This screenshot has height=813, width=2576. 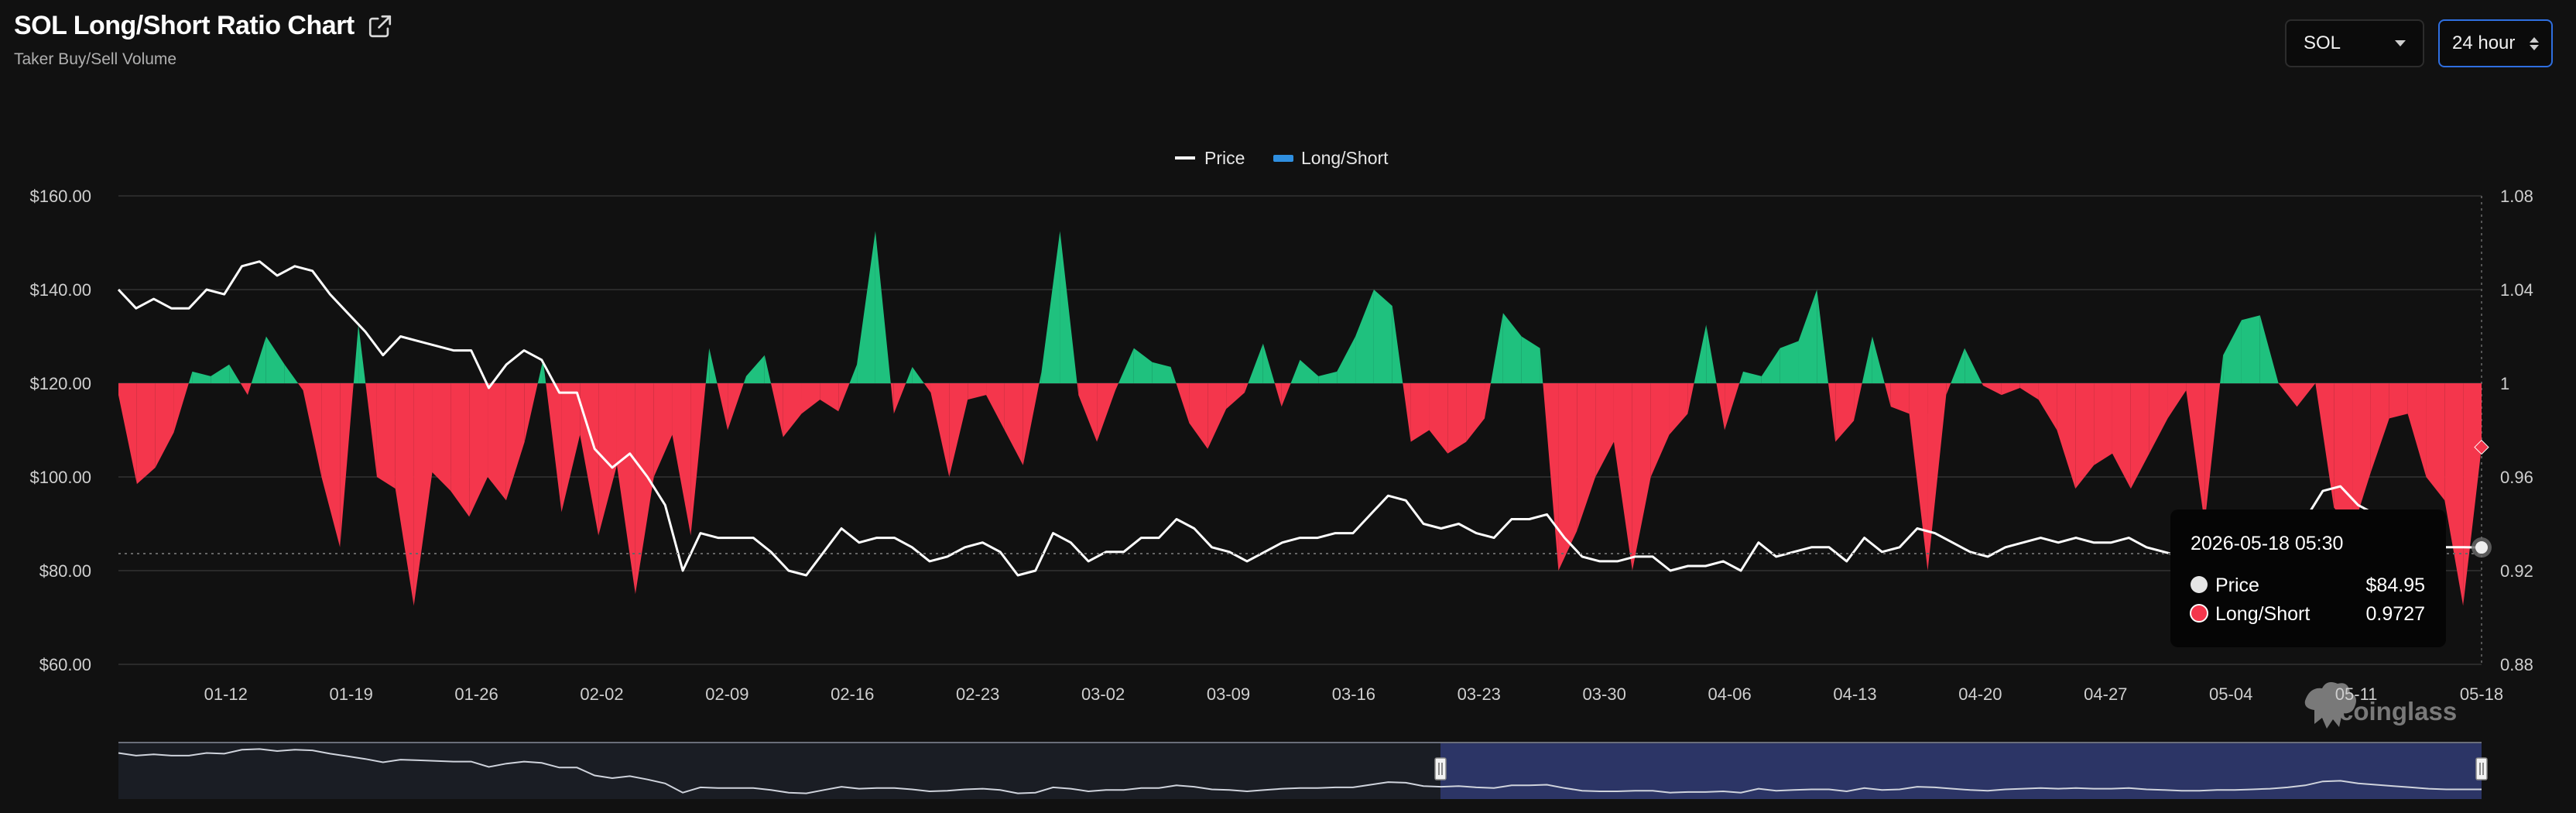 I want to click on ratio-point-marker, so click(x=2481, y=447).